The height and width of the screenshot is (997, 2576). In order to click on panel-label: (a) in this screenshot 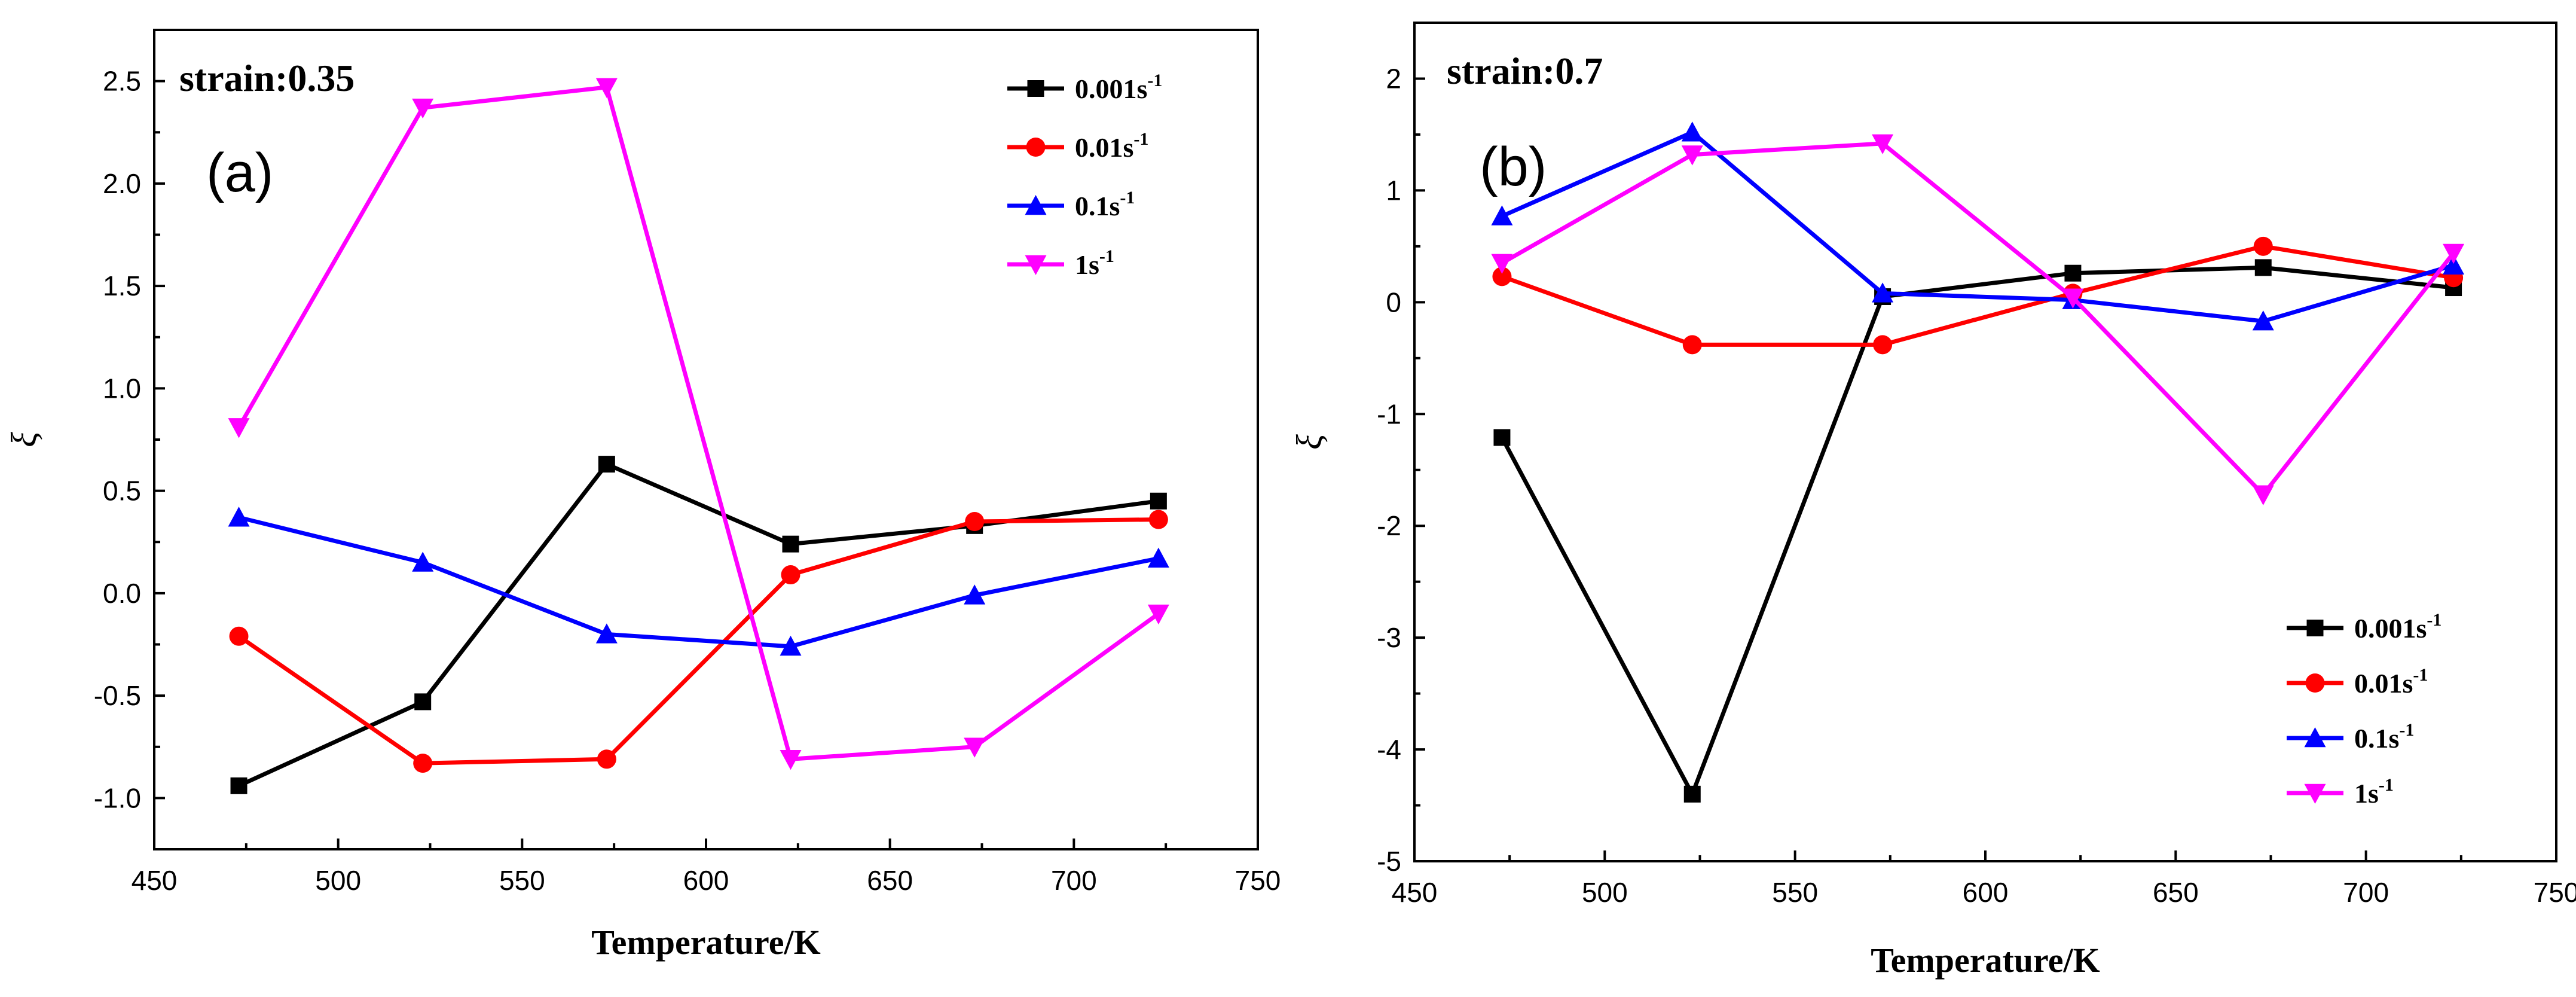, I will do `click(239, 172)`.